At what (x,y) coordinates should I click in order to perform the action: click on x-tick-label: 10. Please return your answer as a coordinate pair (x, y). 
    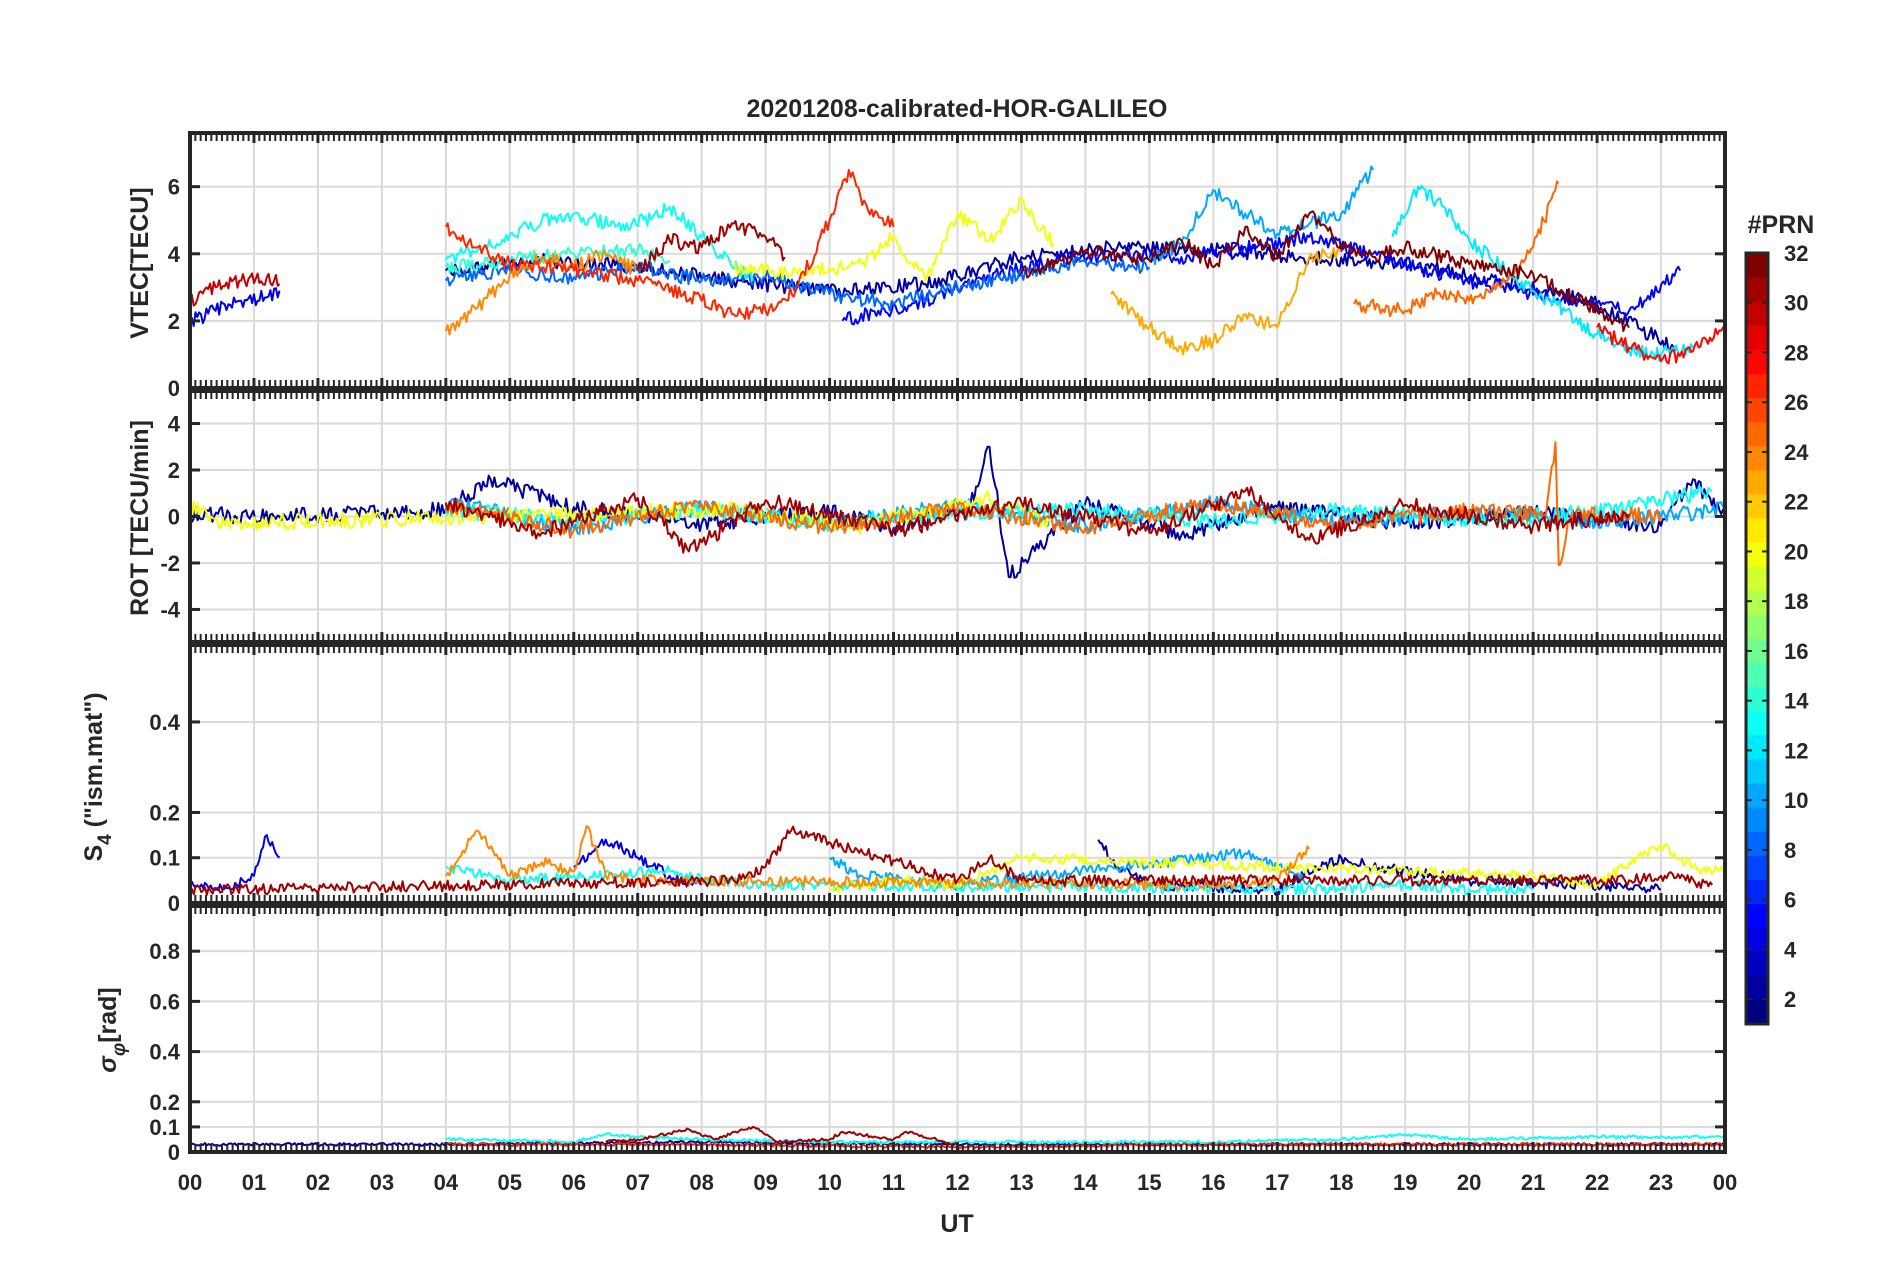
    Looking at the image, I should click on (829, 1182).